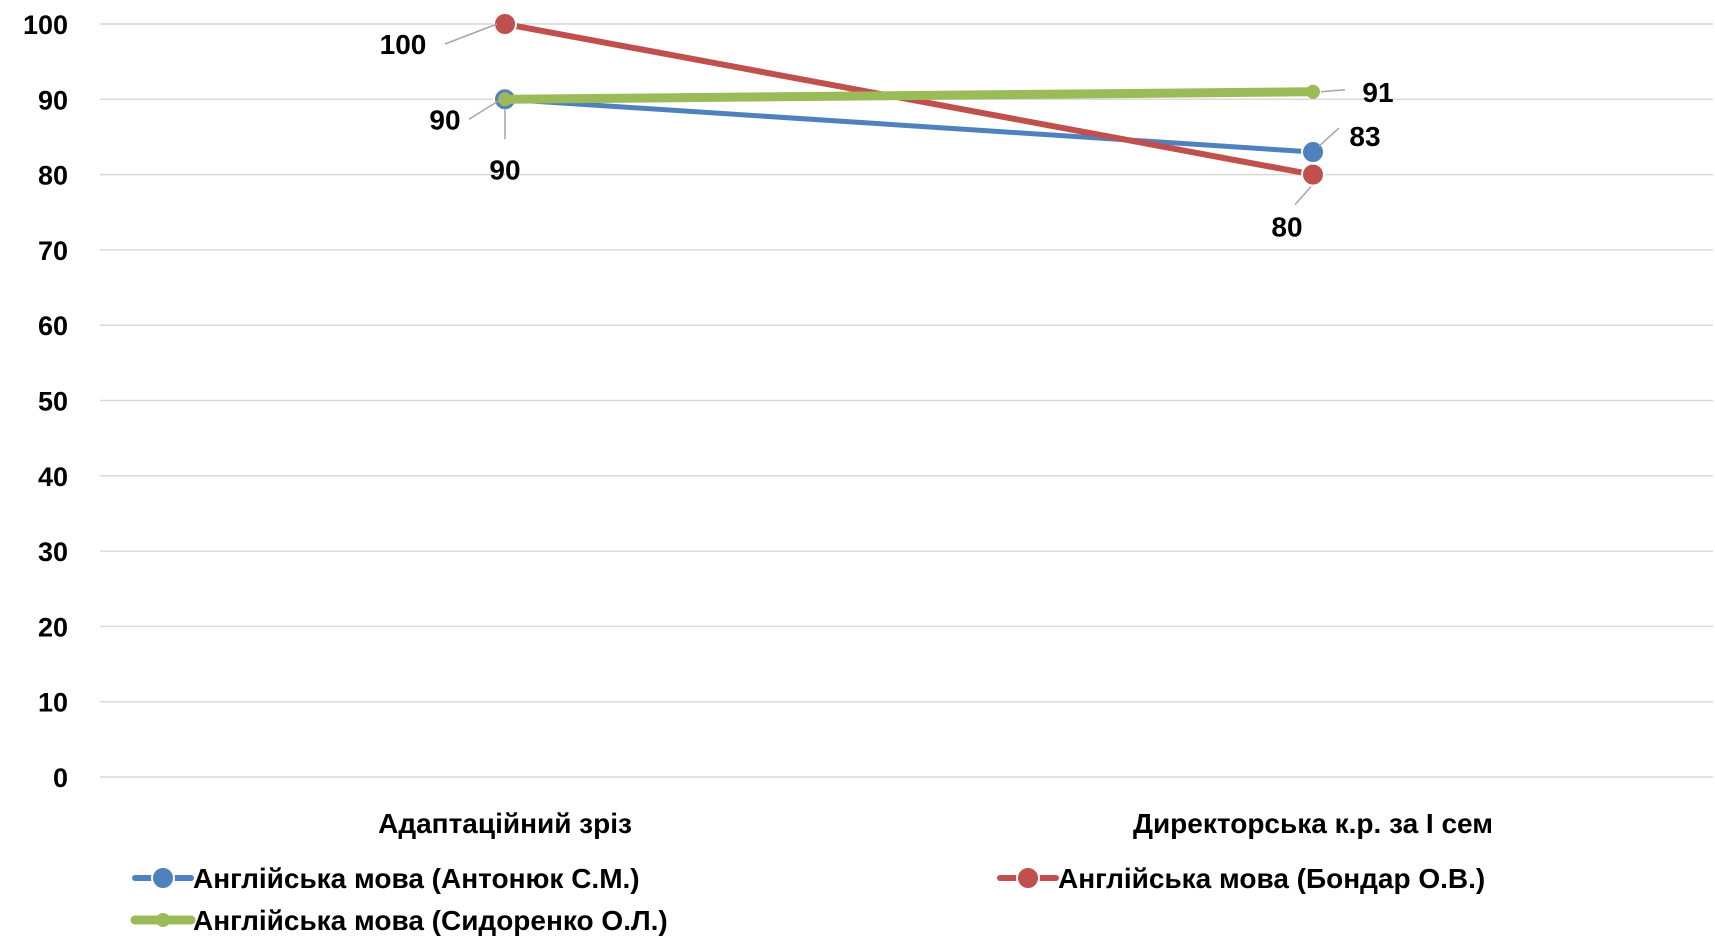 Image resolution: width=1715 pixels, height=944 pixels. Describe the element at coordinates (504, 169) in the screenshot. I see `data-label-2-0: 90` at that location.